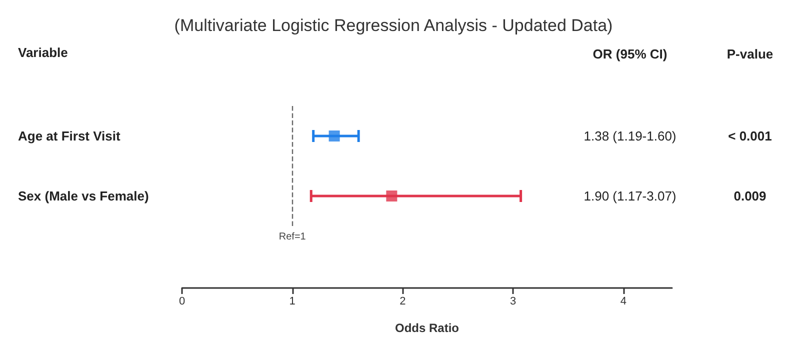  Describe the element at coordinates (70, 136) in the screenshot. I see `y-tick-label: Age at First Visit` at that location.